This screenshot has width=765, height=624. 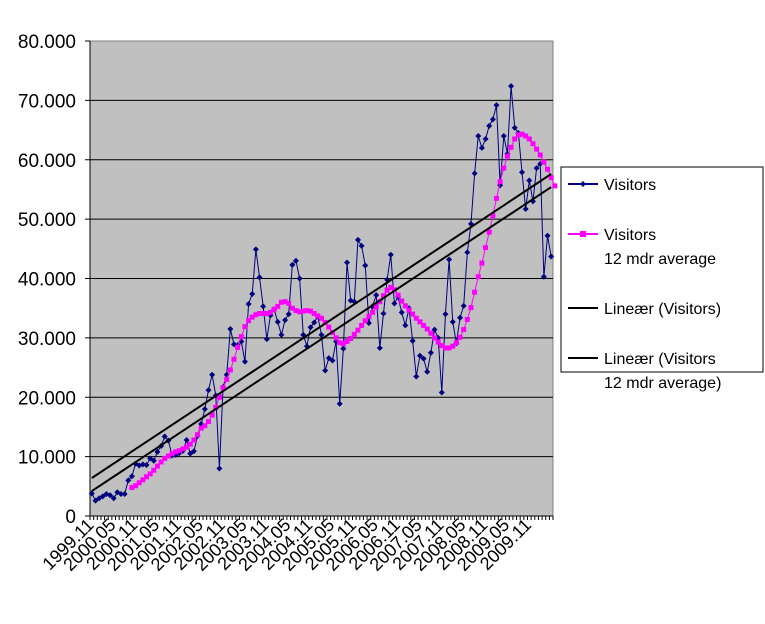 I want to click on legend-entry: Lineær (Visitors), so click(x=644, y=309).